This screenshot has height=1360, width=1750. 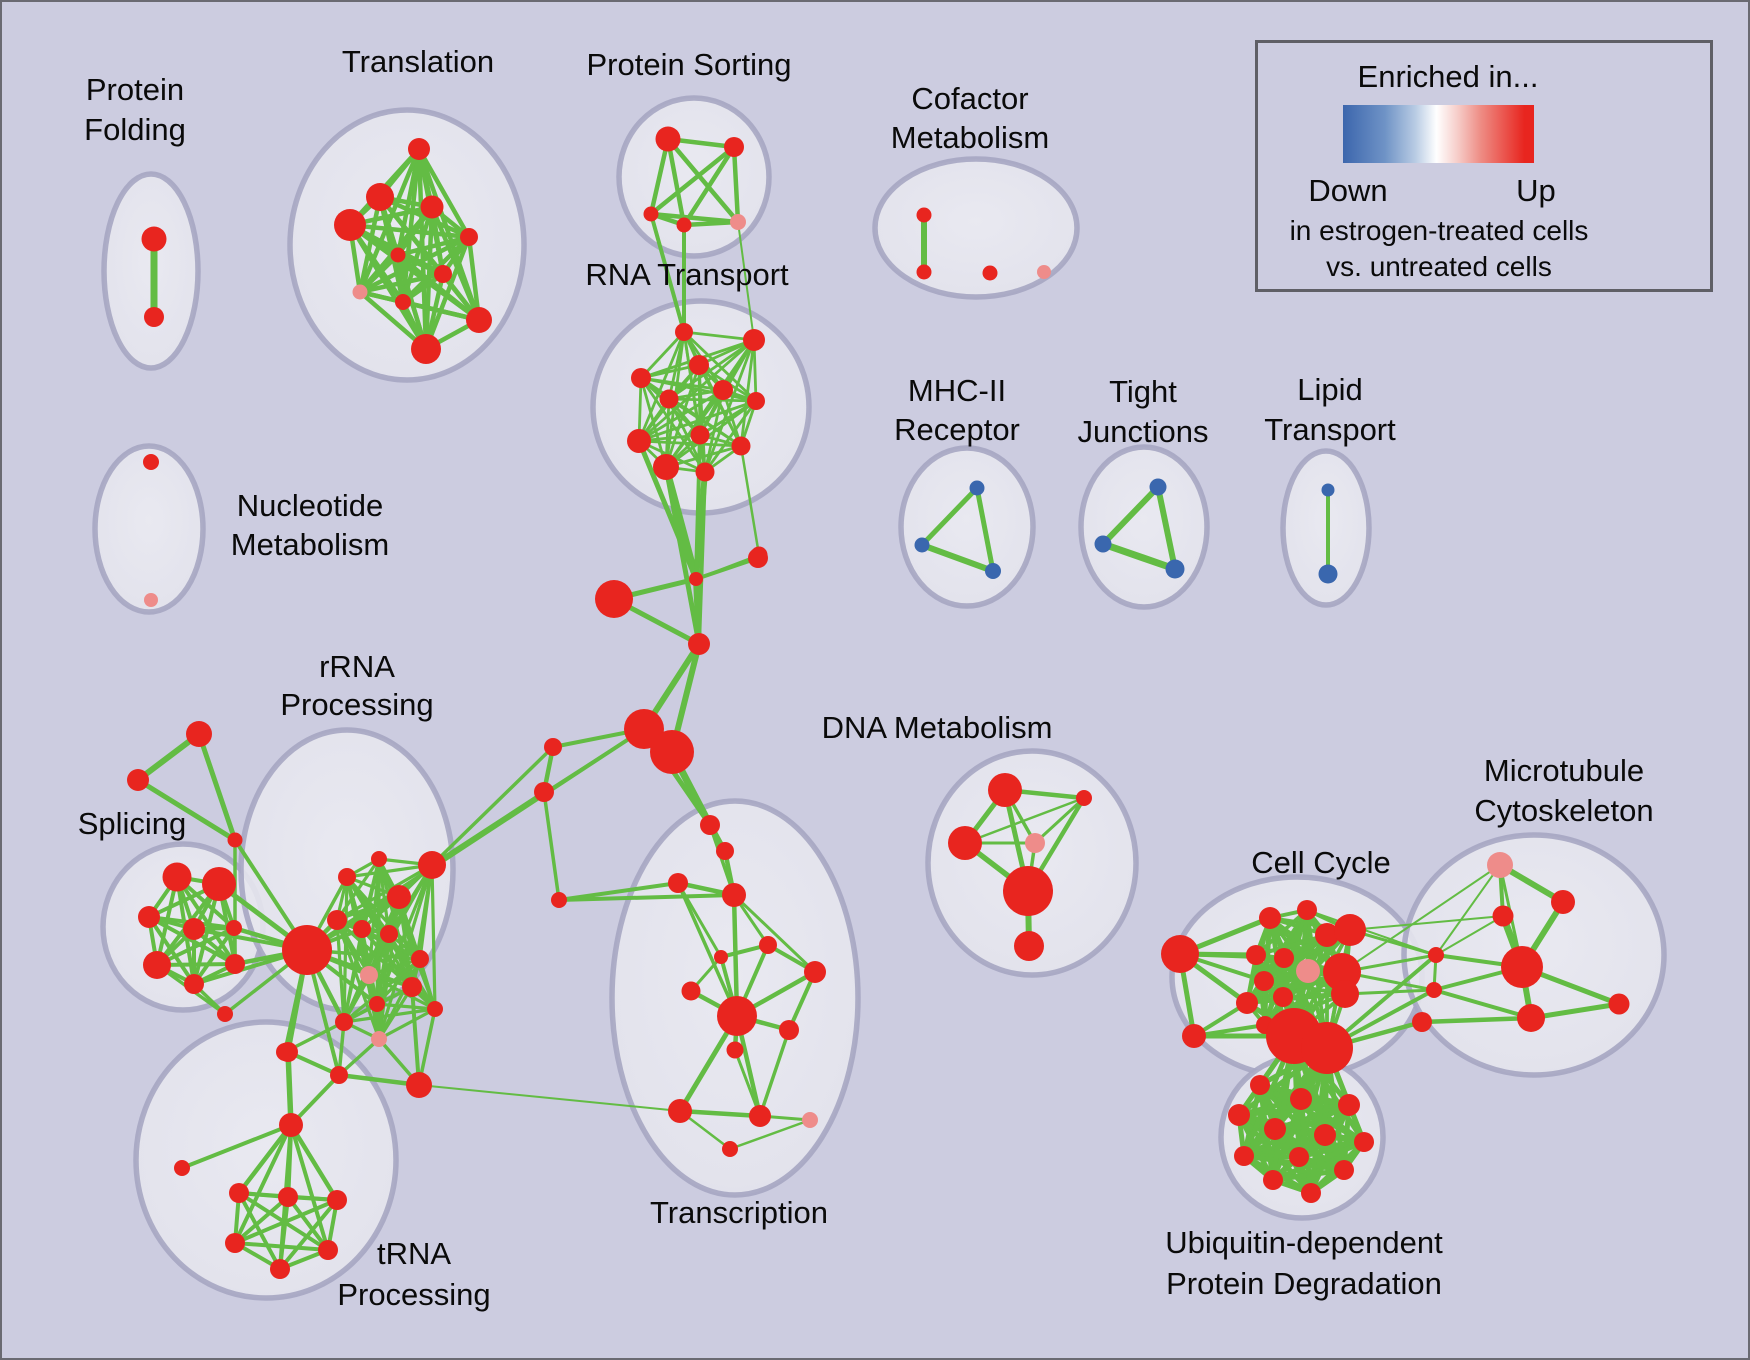 What do you see at coordinates (350, 225) in the screenshot?
I see `network-node-tl4` at bounding box center [350, 225].